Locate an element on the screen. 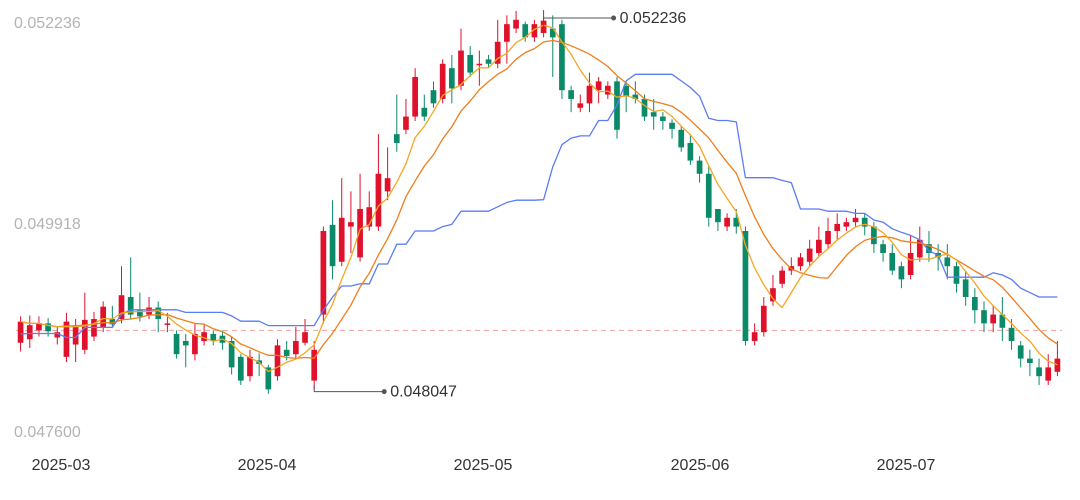  x-axis-labels: 2025-03 2025-04 2025-05 2025-06 2025-07 is located at coordinates (484, 465).